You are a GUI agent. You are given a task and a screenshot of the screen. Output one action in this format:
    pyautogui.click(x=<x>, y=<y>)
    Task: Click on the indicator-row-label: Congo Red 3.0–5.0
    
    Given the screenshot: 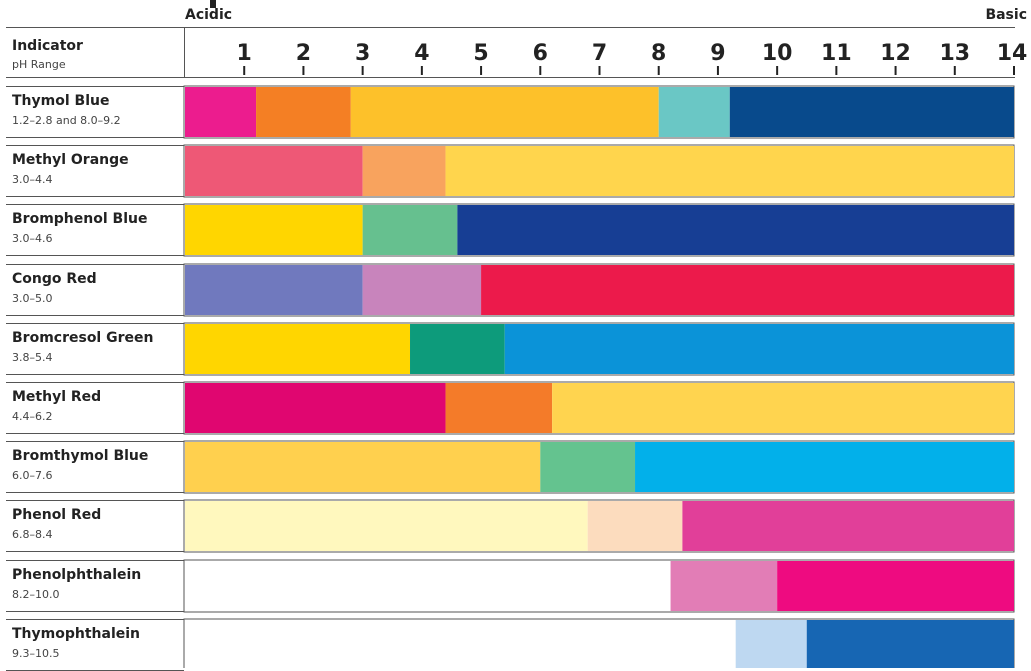 What is the action you would take?
    pyautogui.click(x=95, y=290)
    